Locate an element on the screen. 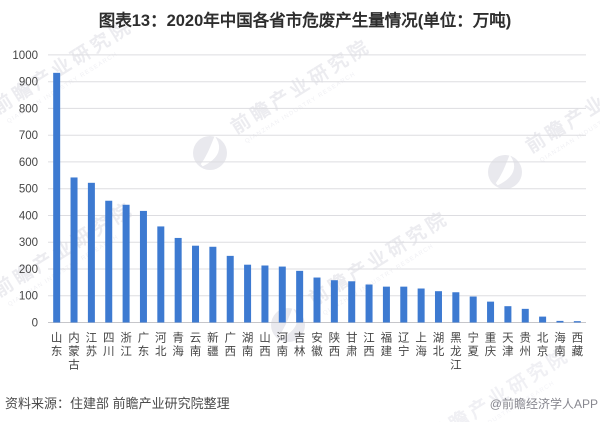 The width and height of the screenshot is (600, 422). svg-text: 古 is located at coordinates (74, 365).